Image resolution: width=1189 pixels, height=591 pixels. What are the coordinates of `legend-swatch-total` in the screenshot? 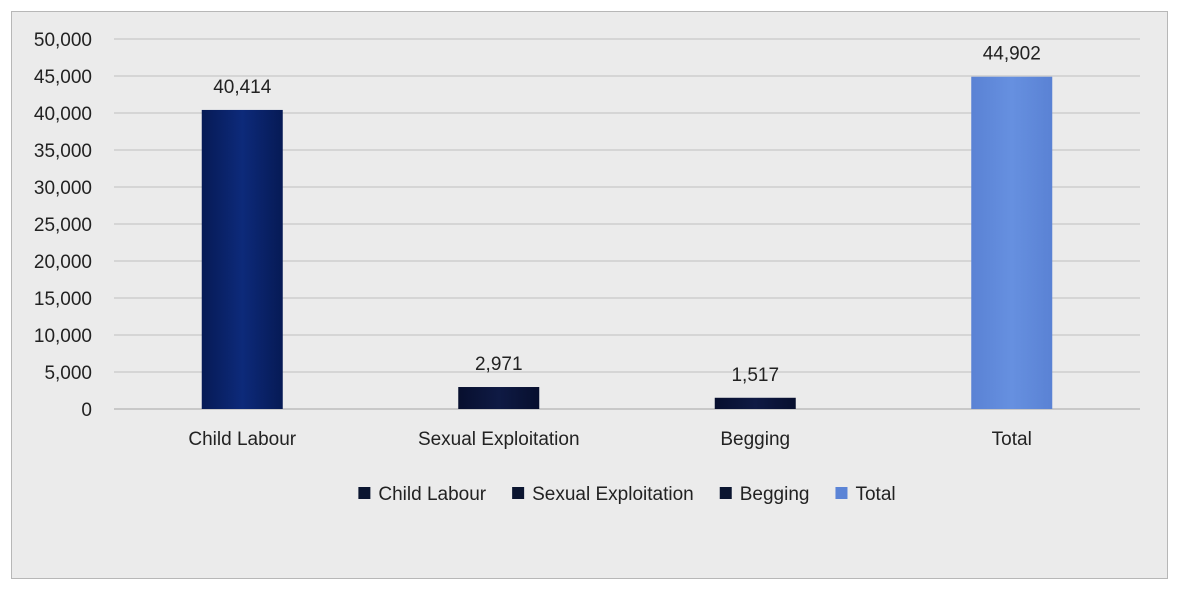 It's located at (841, 493).